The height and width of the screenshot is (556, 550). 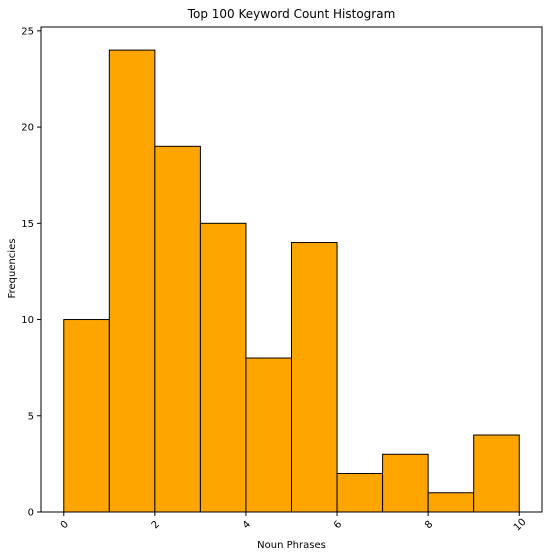 What do you see at coordinates (31, 513) in the screenshot?
I see `y-tick-label-0: 0` at bounding box center [31, 513].